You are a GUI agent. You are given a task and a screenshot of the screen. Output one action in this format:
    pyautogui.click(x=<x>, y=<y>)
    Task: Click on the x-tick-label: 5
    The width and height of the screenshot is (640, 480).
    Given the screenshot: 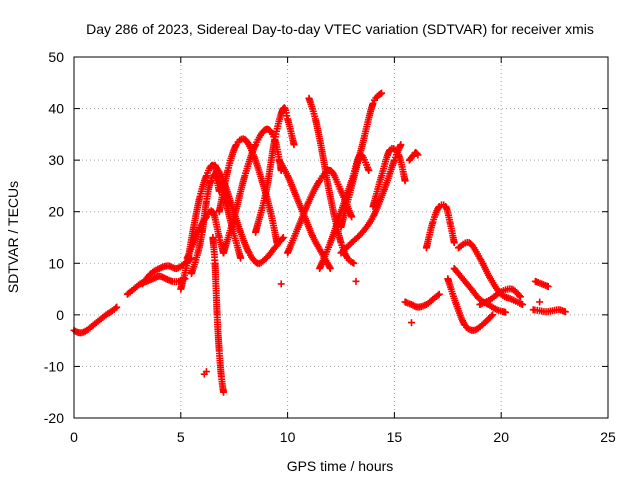 What is the action you would take?
    pyautogui.click(x=181, y=437)
    